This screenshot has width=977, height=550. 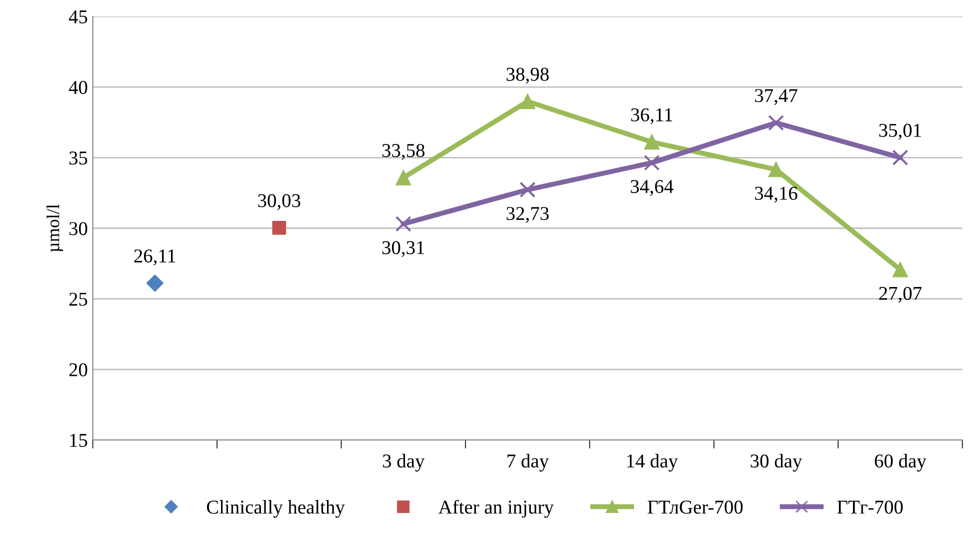 I want to click on y-tick-label: 30, so click(x=78, y=229).